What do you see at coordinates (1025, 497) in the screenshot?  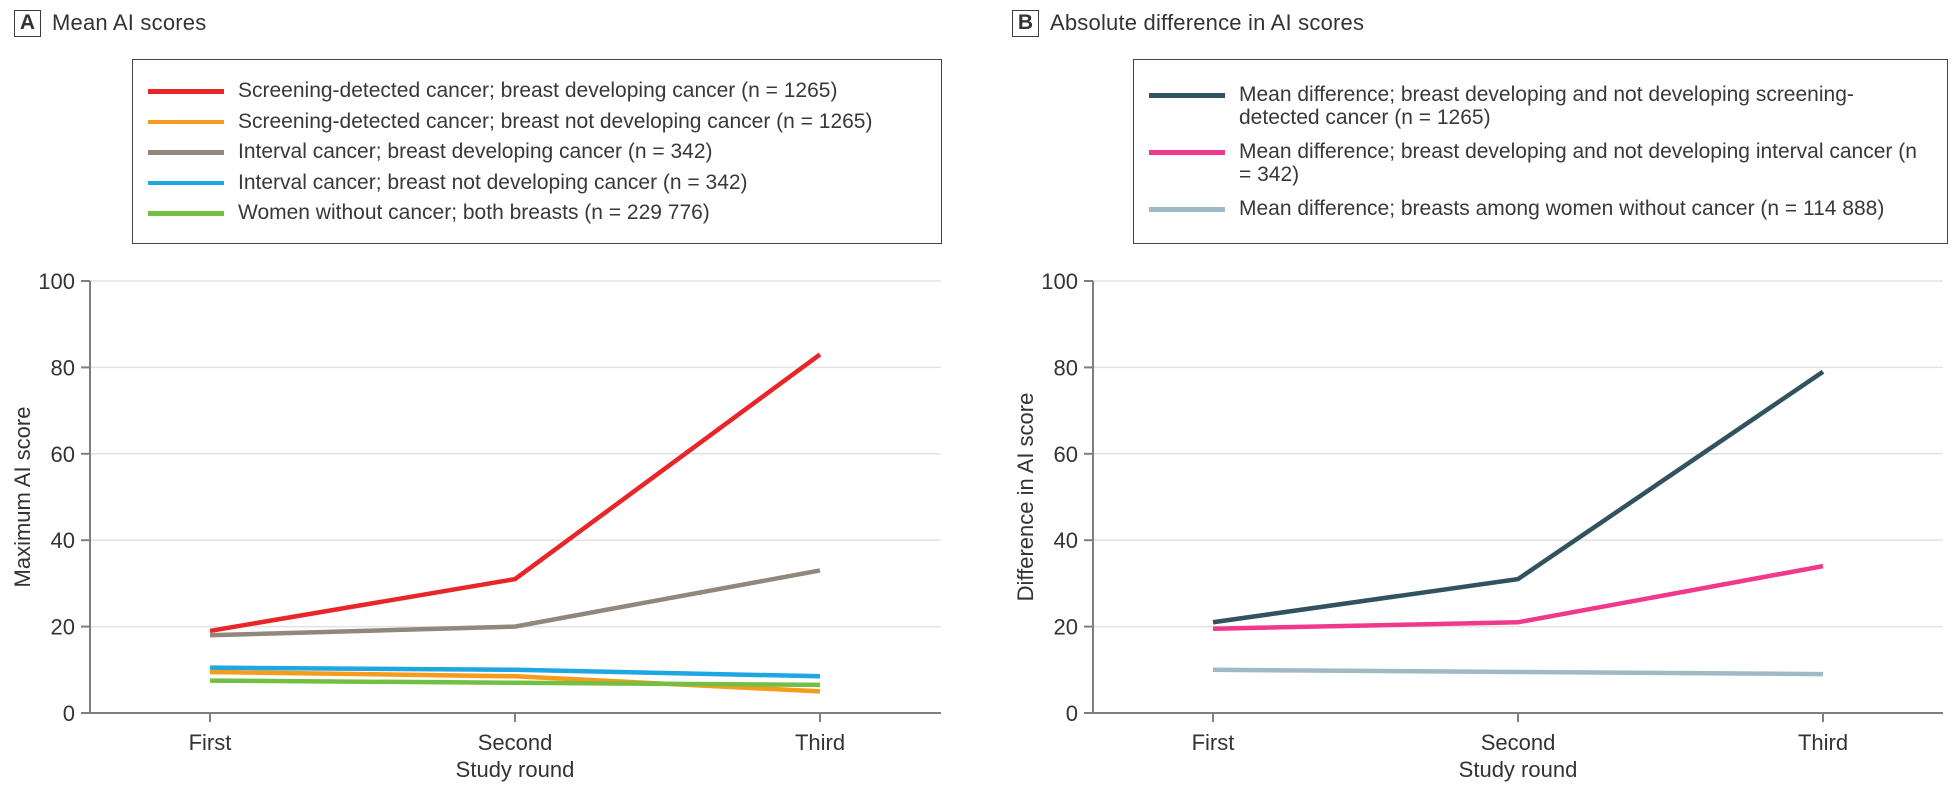 I see `y-axis-title: Difference in AI score` at bounding box center [1025, 497].